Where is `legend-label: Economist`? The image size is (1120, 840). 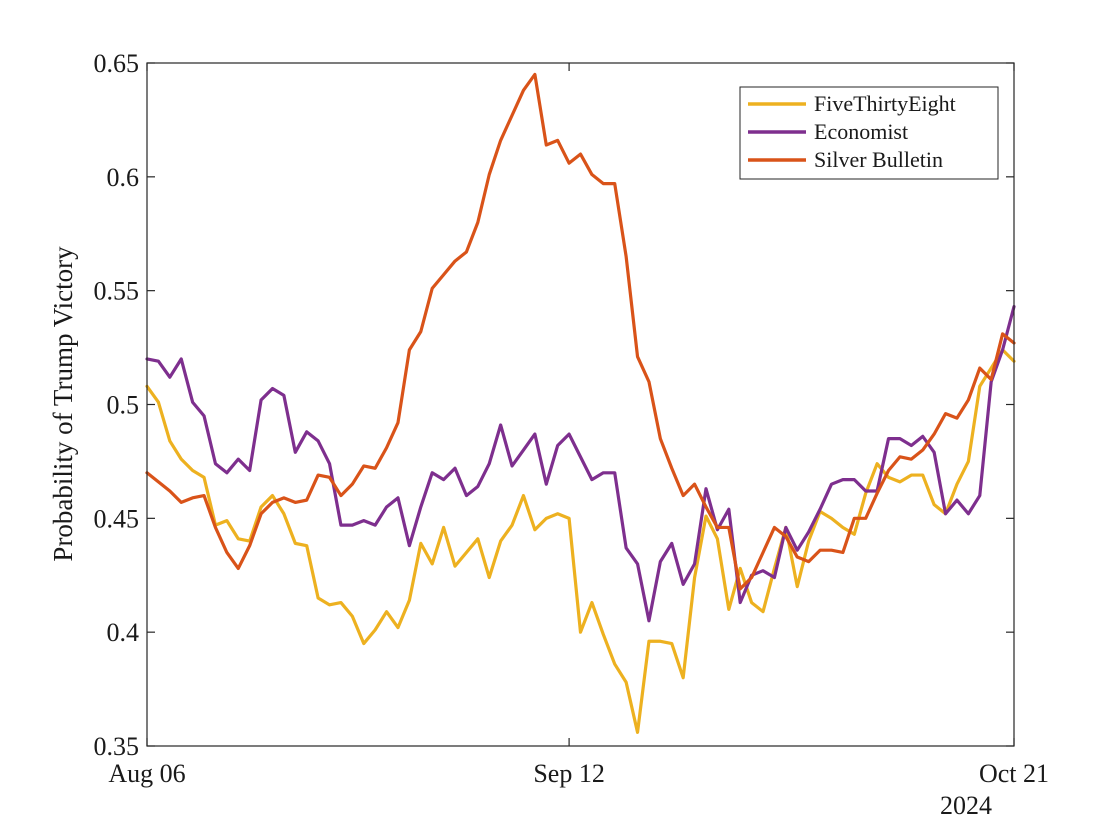
legend-label: Economist is located at coordinates (861, 131).